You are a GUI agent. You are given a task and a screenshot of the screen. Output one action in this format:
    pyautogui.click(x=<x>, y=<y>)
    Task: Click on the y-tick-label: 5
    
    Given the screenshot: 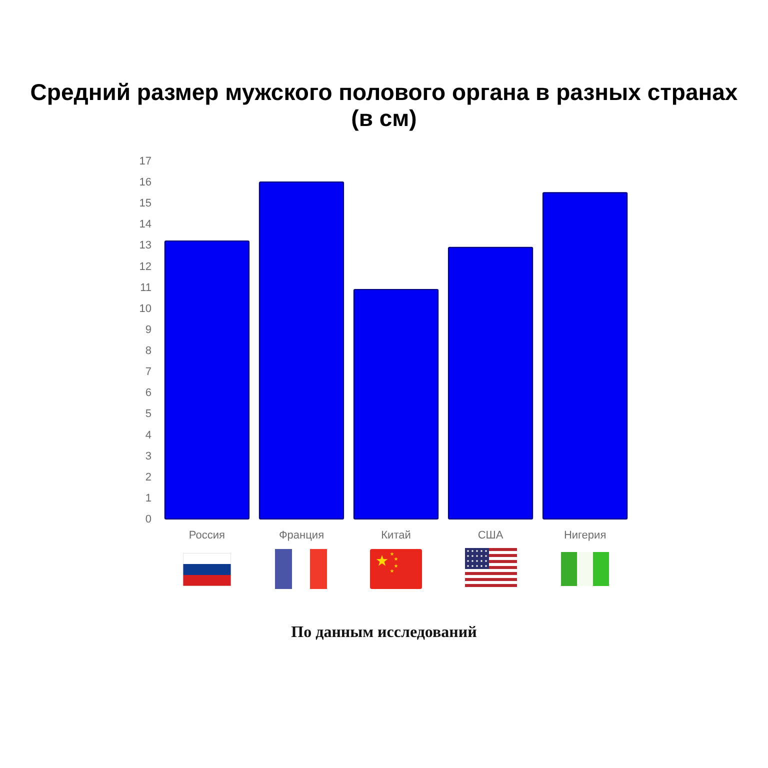 What is the action you would take?
    pyautogui.click(x=148, y=414)
    